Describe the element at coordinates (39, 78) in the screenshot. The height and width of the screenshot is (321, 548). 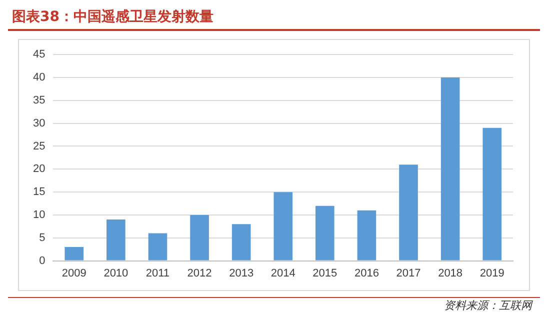
I see `y-tick-label: 40` at that location.